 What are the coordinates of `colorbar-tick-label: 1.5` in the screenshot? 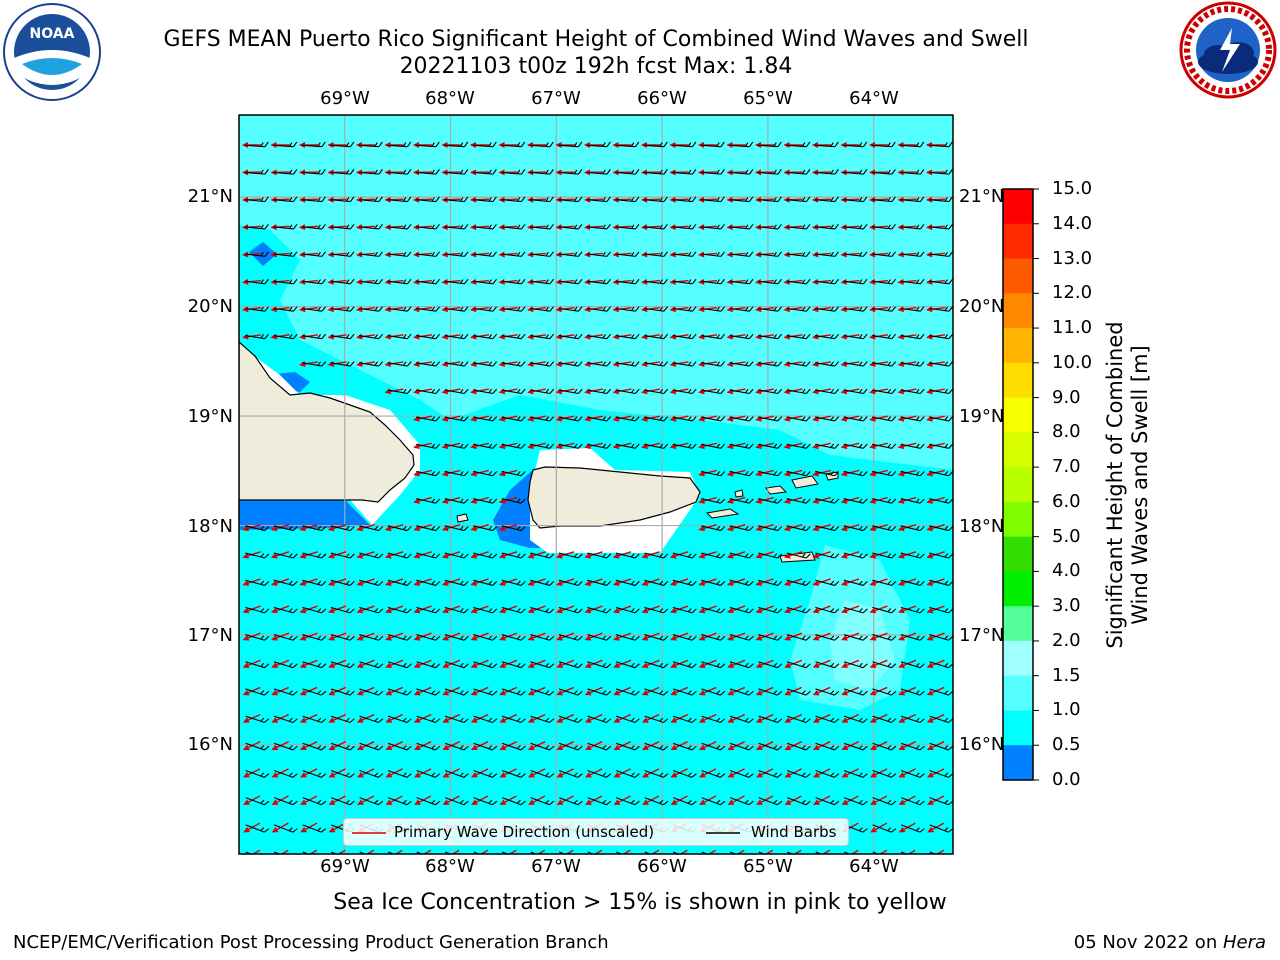 It's located at (1066, 675).